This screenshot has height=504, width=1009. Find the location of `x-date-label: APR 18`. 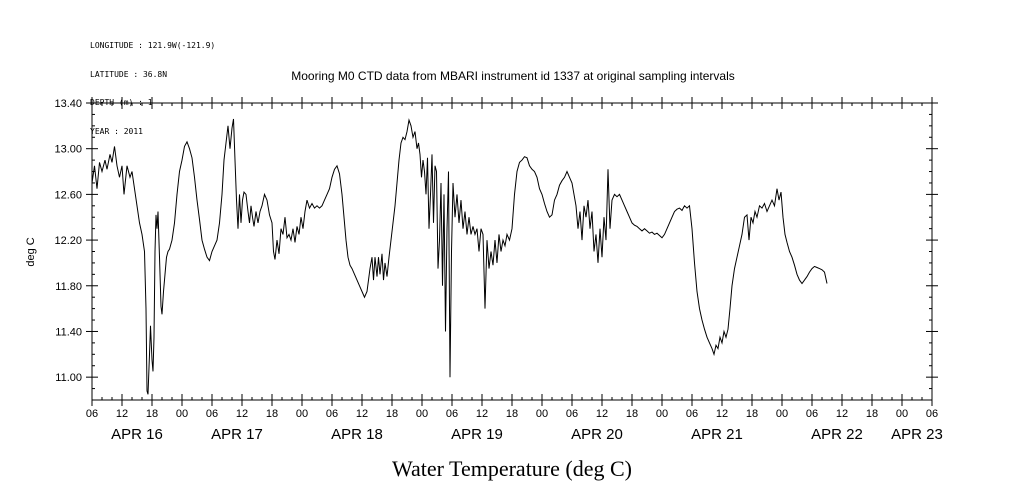

x-date-label: APR 18 is located at coordinates (357, 434).